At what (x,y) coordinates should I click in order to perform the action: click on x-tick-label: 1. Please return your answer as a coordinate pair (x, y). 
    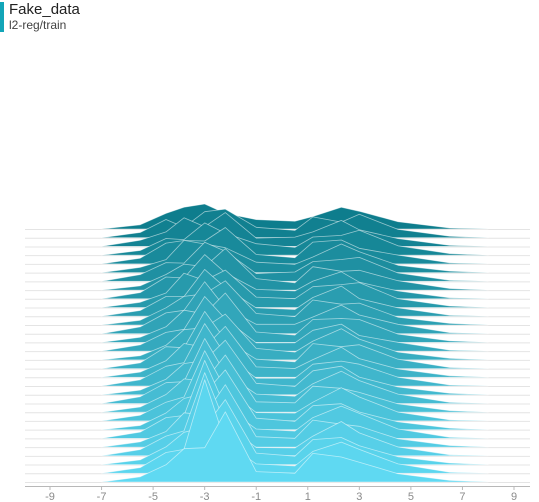
    Looking at the image, I should click on (308, 496).